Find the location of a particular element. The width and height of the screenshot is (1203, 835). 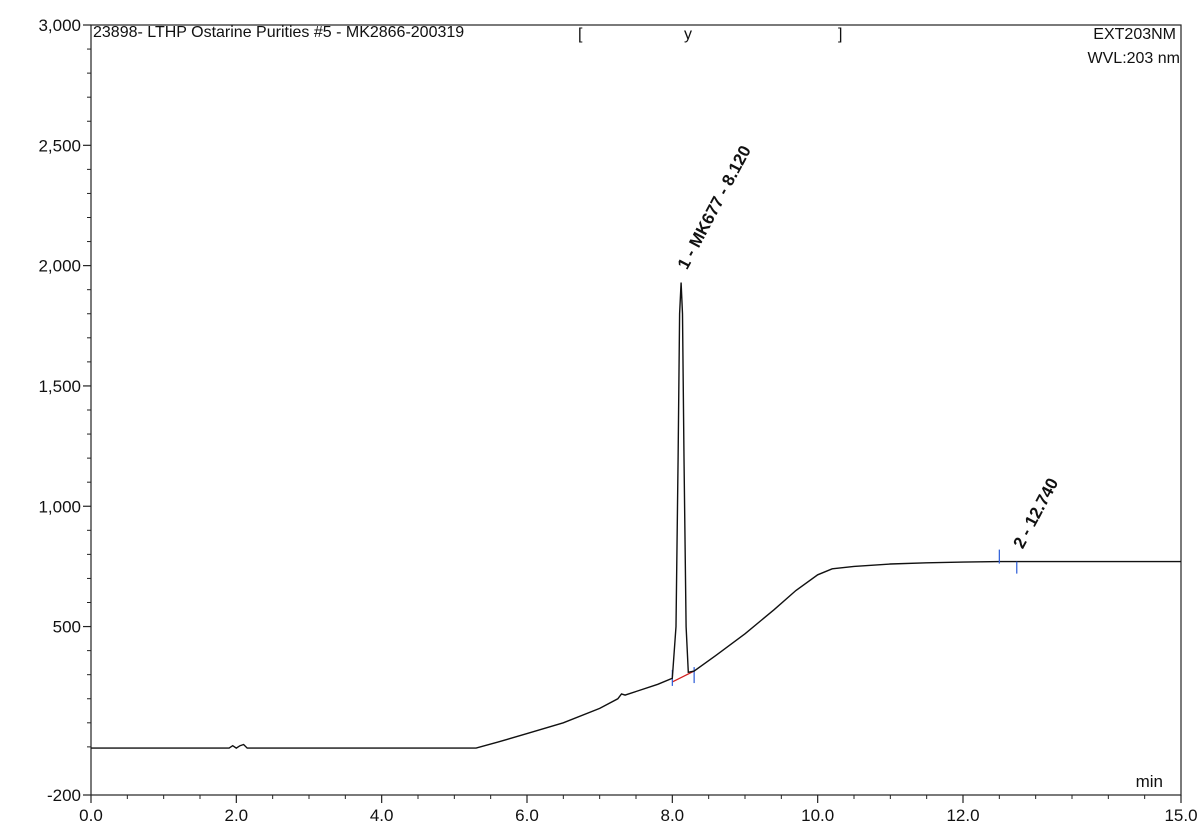

bracket-right: ] is located at coordinates (840, 34).